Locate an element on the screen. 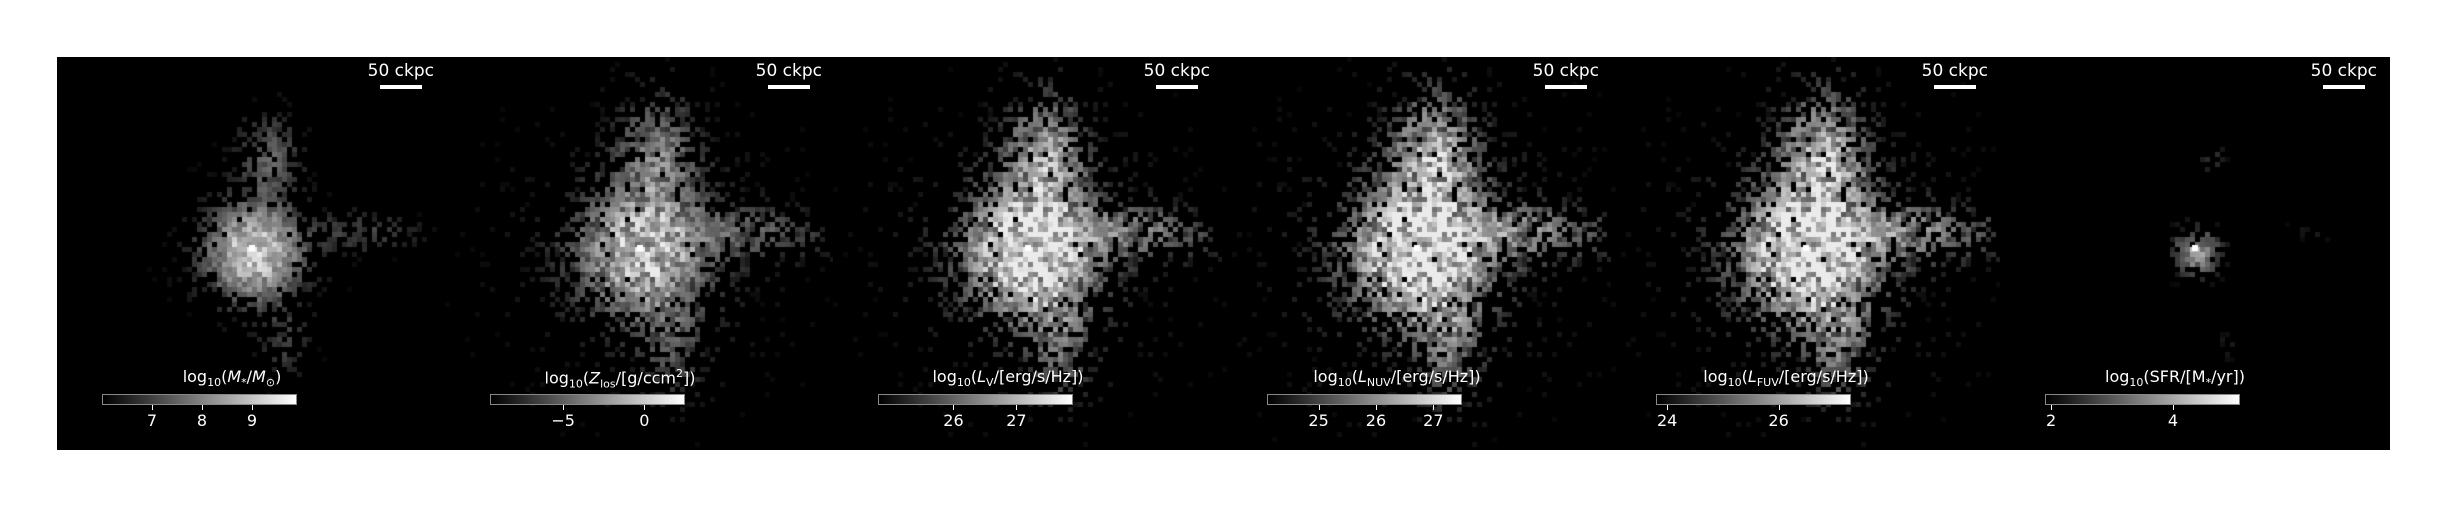 This screenshot has width=2444, height=507. panel-fuv: 50 ckpc log10(LFUV/[erg/s/Hz]) 24 26 is located at coordinates (1805, 253).